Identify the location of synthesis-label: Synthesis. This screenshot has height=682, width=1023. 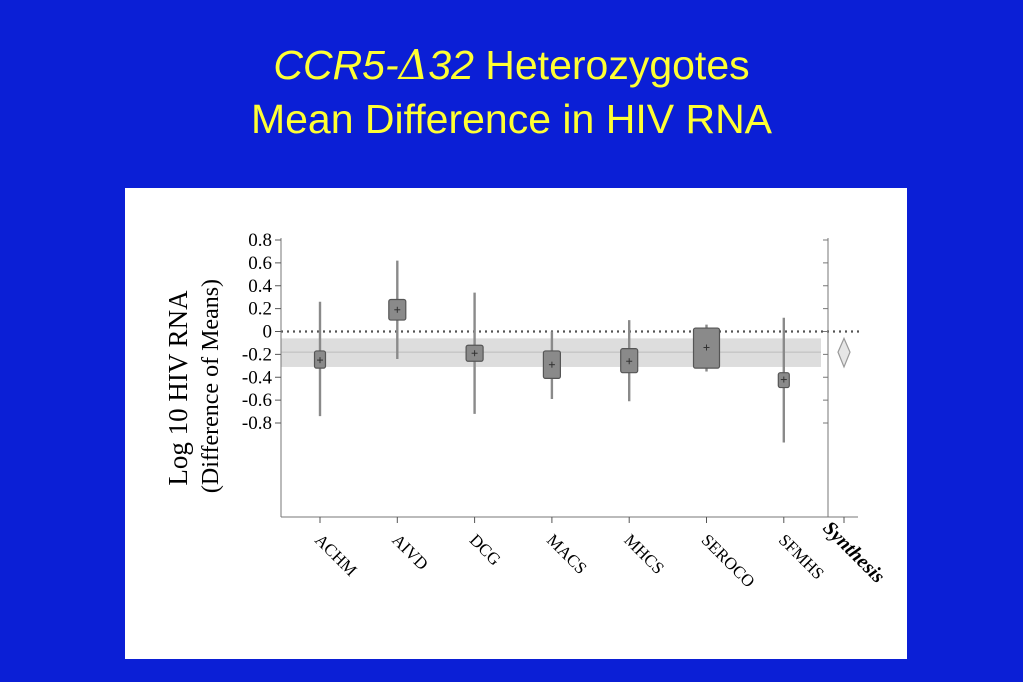
(853, 552).